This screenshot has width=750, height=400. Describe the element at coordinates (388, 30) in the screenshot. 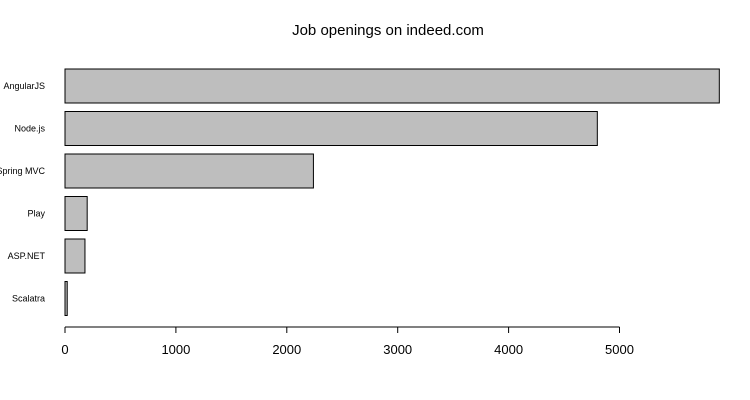

I see `chart-title: Job openings on indeed.com` at that location.